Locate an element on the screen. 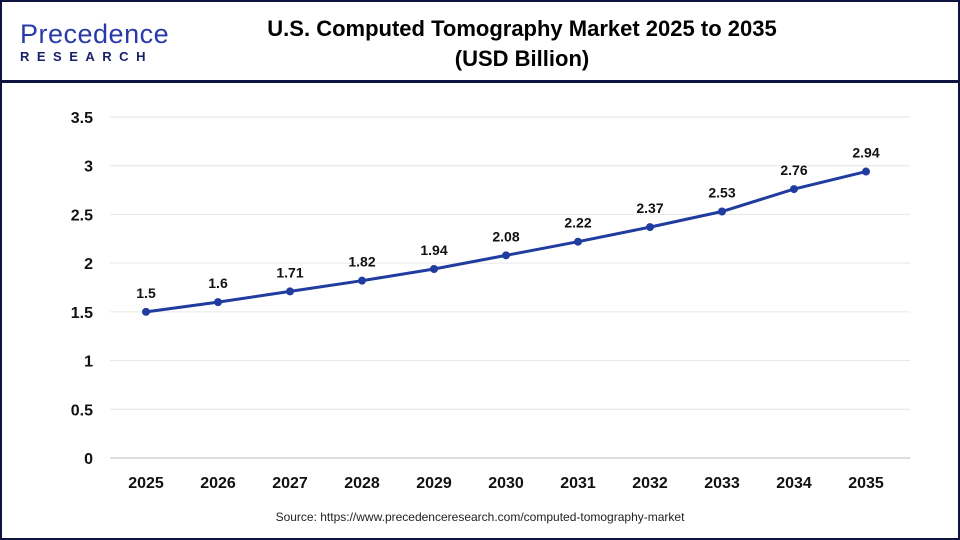 Image resolution: width=960 pixels, height=540 pixels. data-label: 1.82 is located at coordinates (361, 262).